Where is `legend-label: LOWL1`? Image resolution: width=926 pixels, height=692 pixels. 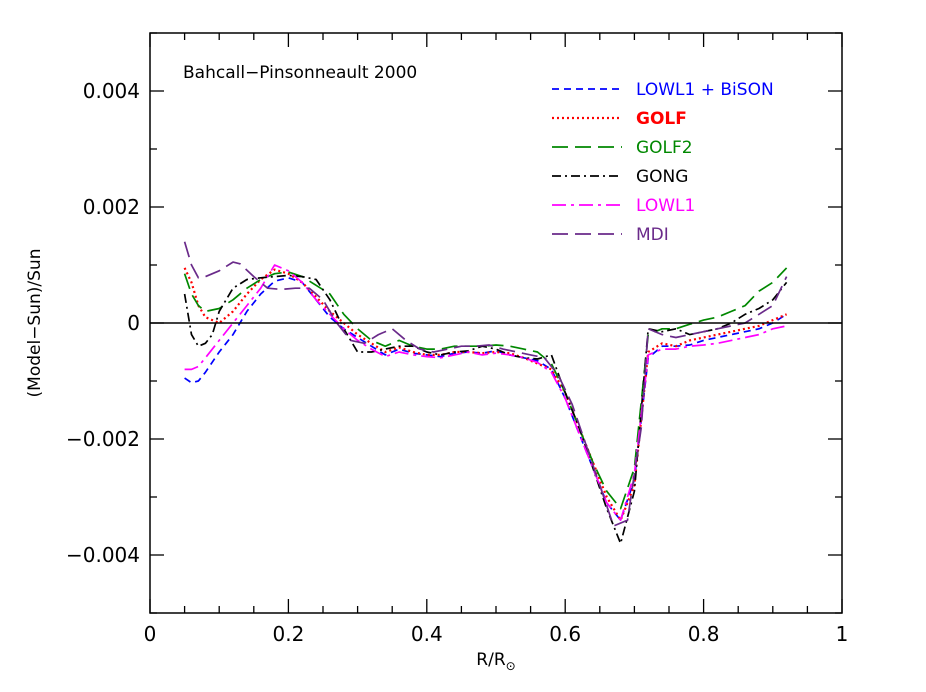 legend-label: LOWL1 is located at coordinates (665, 206).